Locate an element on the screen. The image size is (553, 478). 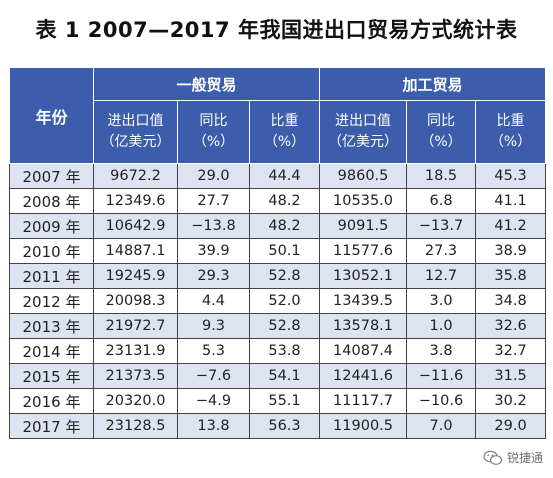
general-yoy-cell: 4.4 is located at coordinates (213, 301).